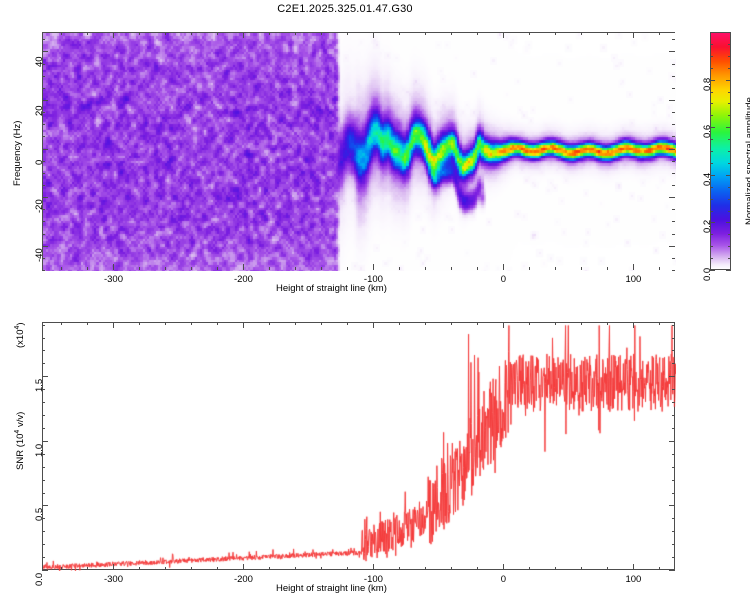  What do you see at coordinates (747, 161) in the screenshot?
I see `colorbar-label: Normalized spectral amplitude` at bounding box center [747, 161].